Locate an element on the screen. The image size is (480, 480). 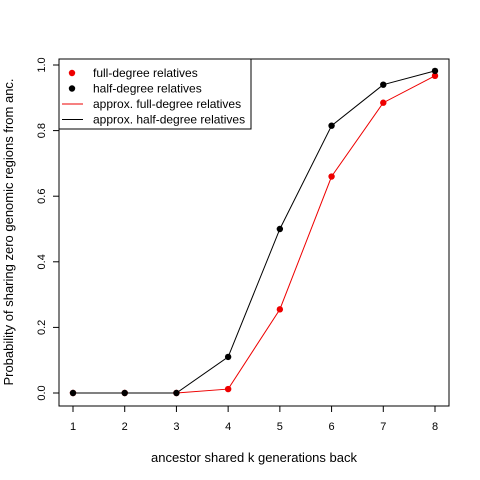
y-tick-label: 0.4 is located at coordinates (42, 261).